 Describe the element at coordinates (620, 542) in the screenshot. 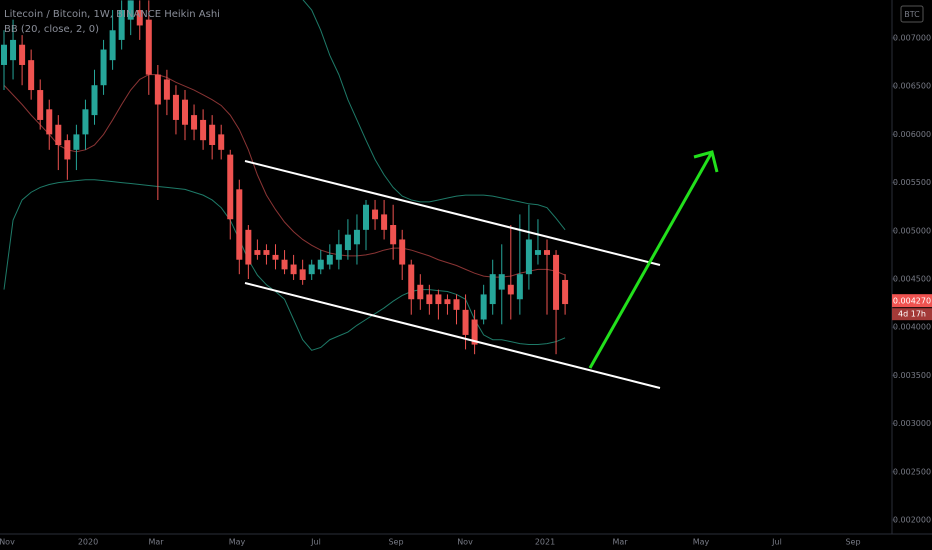

I see `x-tick-label: Mar` at that location.